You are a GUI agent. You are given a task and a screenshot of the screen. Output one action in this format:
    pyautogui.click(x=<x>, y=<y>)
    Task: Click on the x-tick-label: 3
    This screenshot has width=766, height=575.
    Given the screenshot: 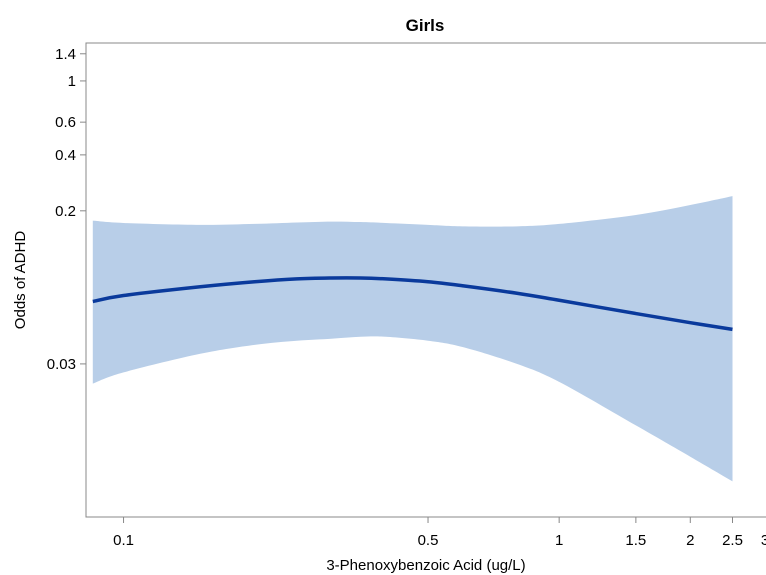 What is the action you would take?
    pyautogui.click(x=763, y=540)
    